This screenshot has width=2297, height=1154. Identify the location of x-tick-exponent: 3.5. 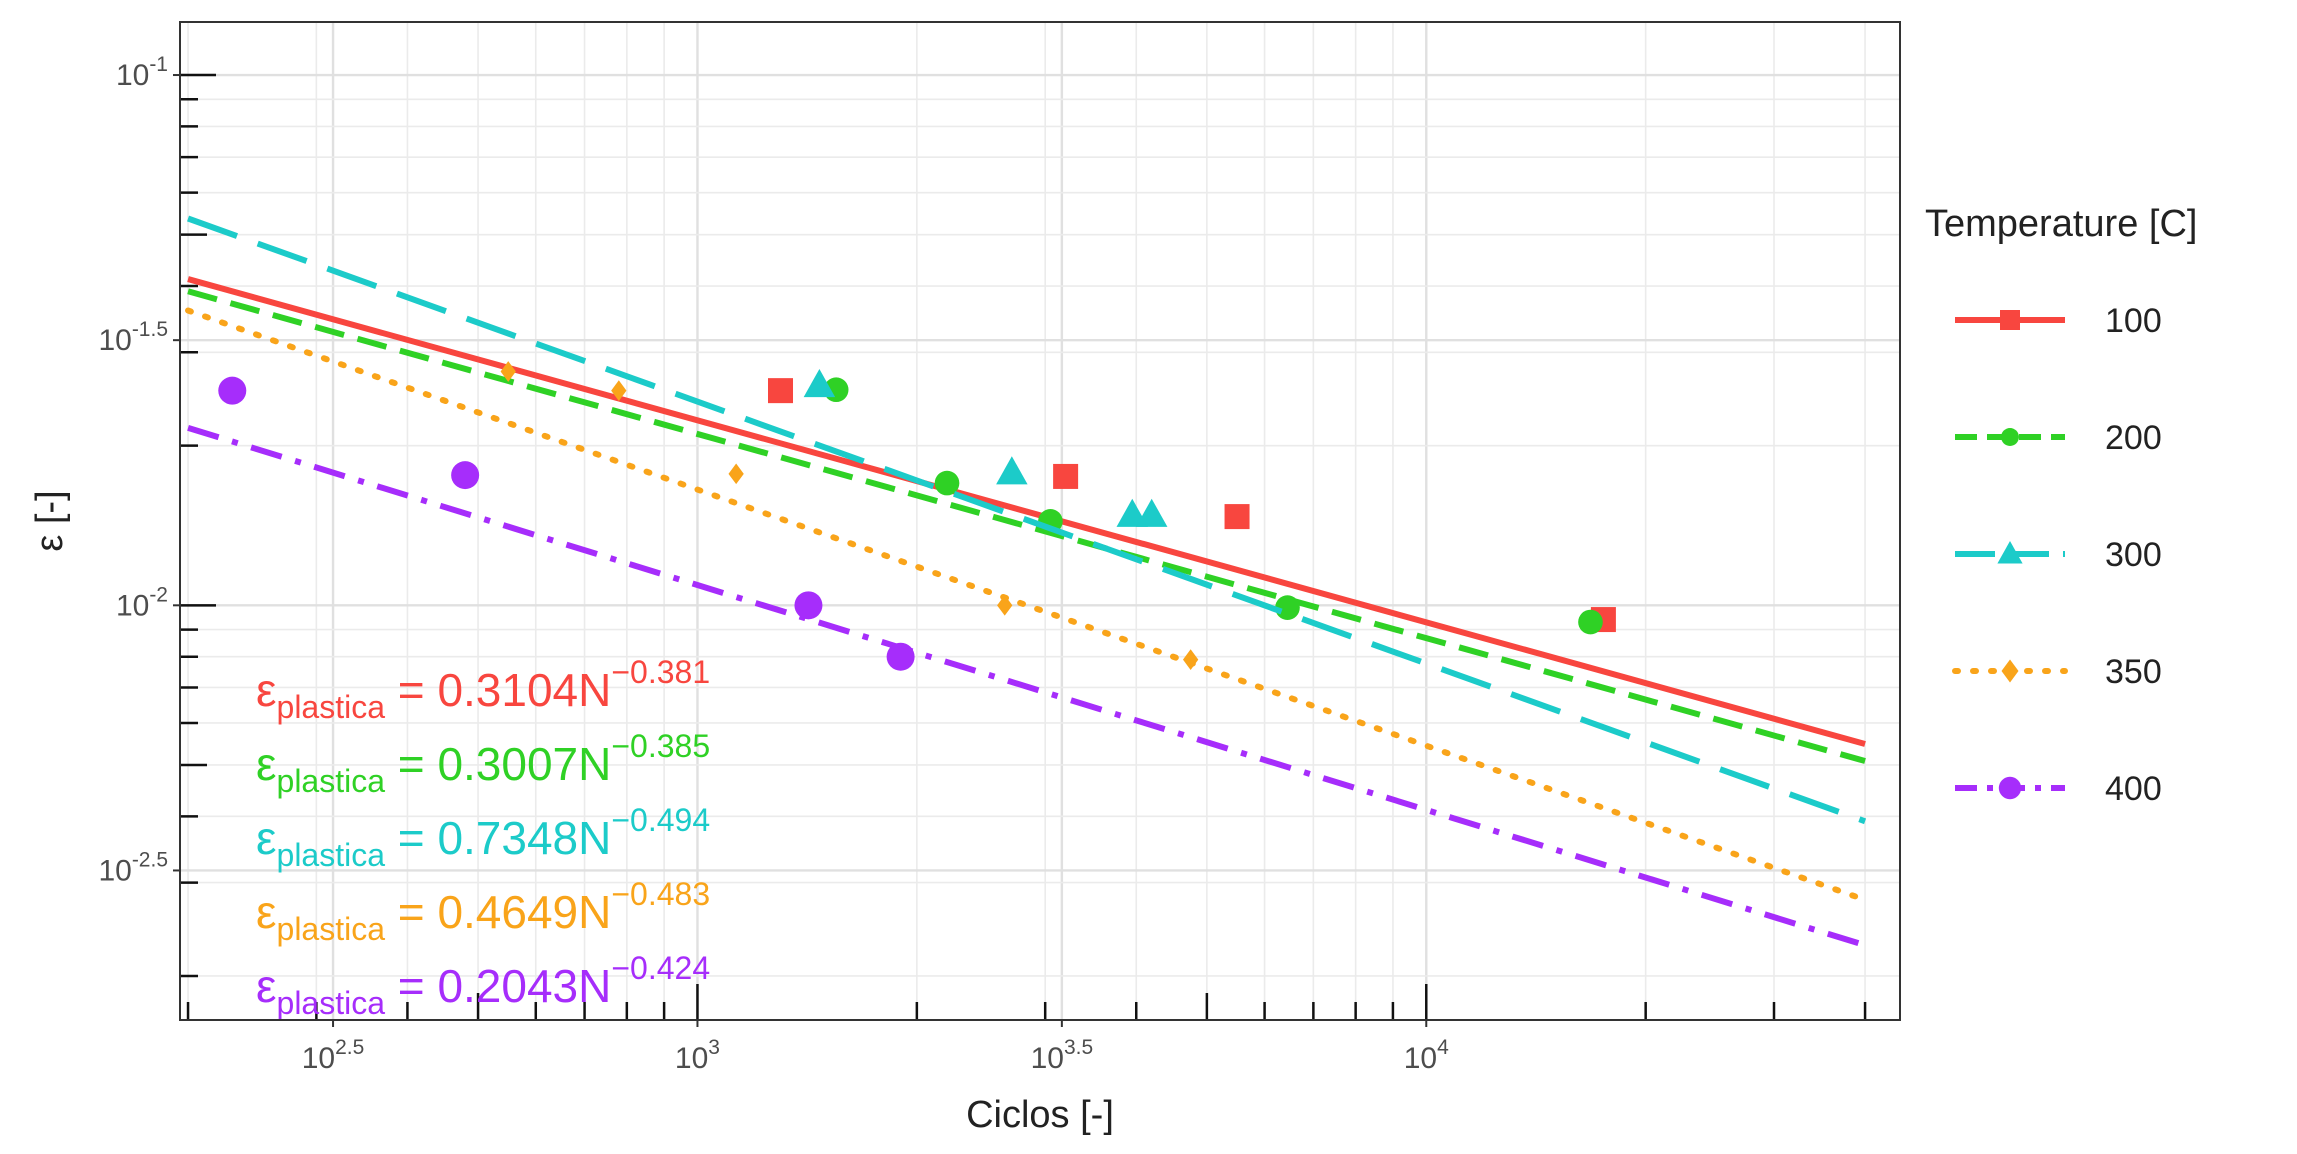
(1078, 1047).